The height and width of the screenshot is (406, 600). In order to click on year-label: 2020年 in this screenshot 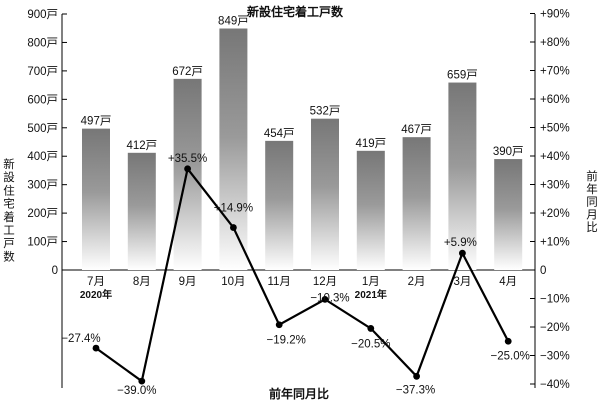, I will do `click(96, 294)`.